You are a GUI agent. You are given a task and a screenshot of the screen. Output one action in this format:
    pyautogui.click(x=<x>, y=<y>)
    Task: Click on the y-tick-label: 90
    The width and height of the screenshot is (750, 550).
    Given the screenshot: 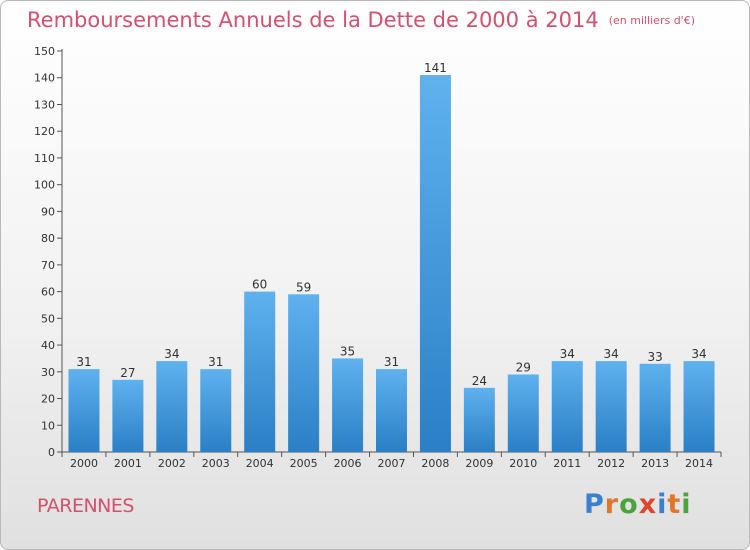 What is the action you would take?
    pyautogui.click(x=48, y=211)
    